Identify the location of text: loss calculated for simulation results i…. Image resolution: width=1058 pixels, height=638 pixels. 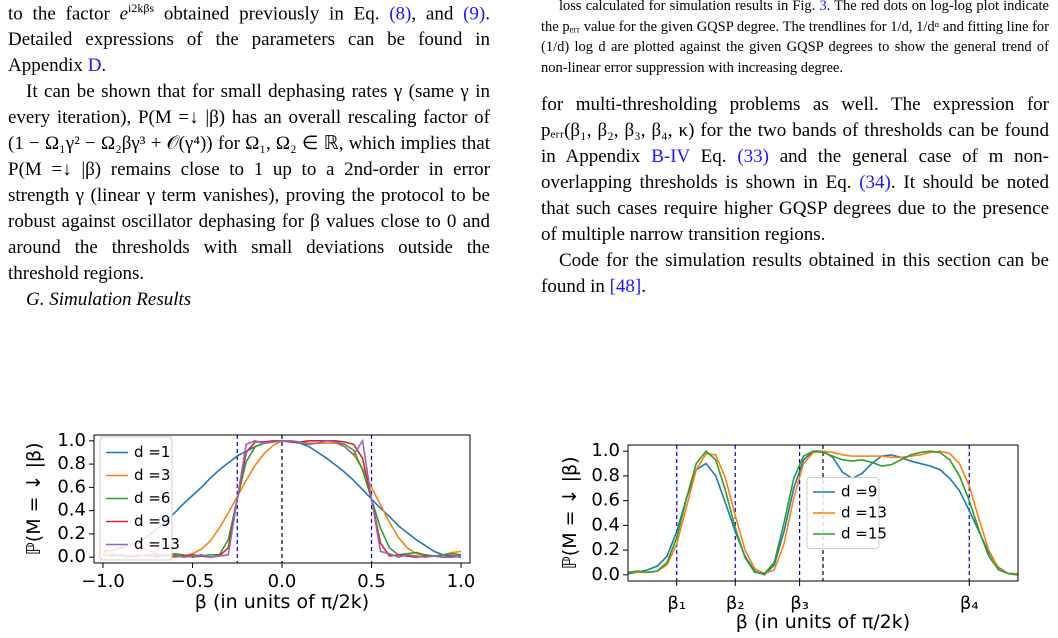
(689, 7).